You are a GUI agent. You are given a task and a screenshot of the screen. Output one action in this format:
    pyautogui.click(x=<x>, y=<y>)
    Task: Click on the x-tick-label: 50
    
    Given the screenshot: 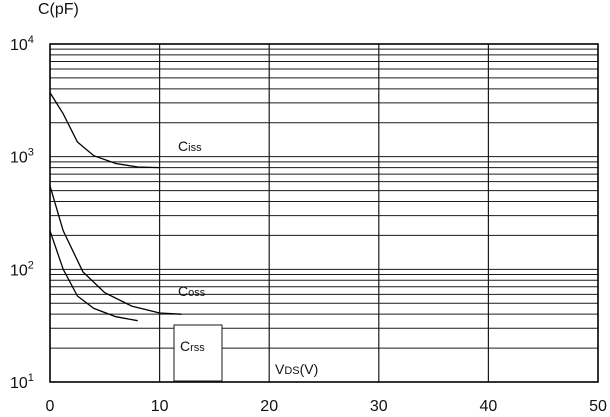 What is the action you would take?
    pyautogui.click(x=598, y=406)
    